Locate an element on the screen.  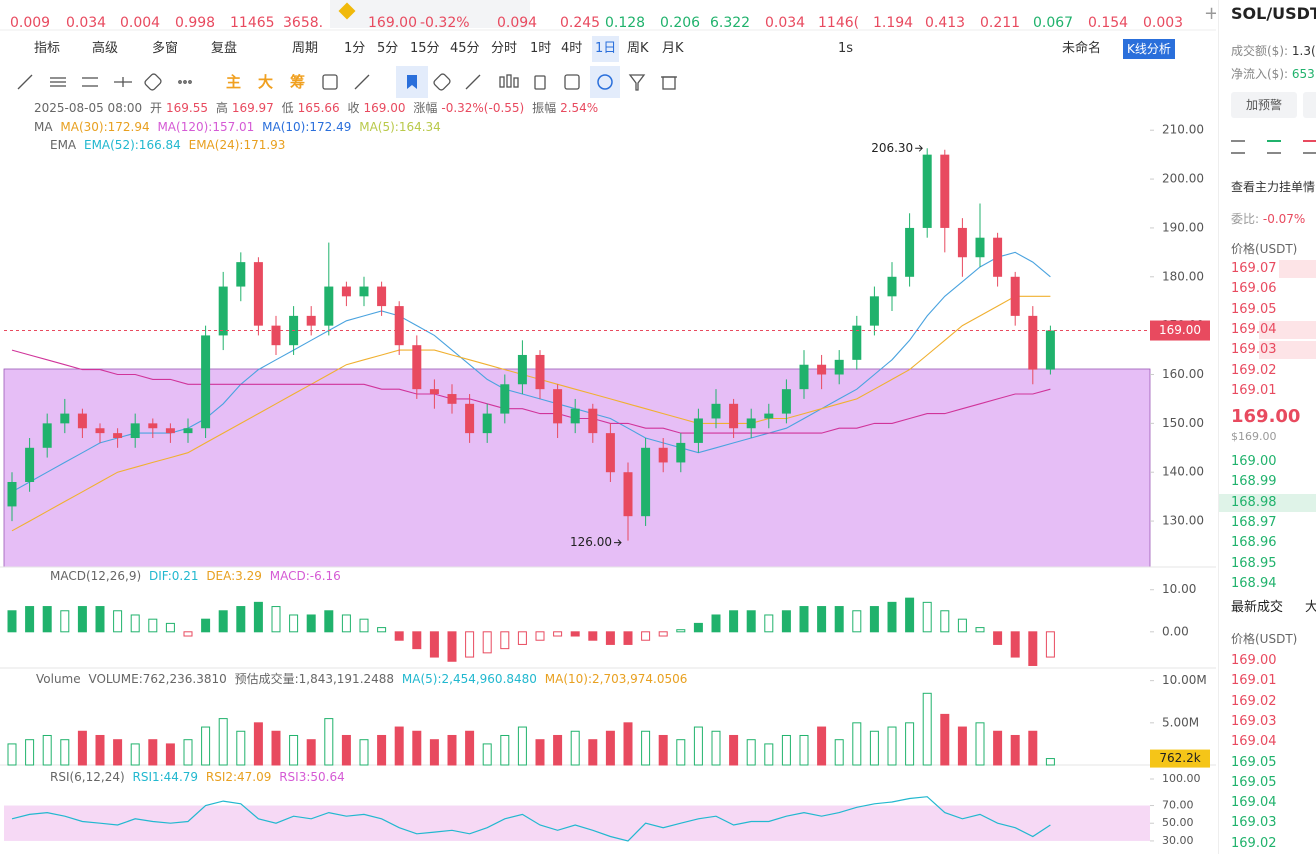
period-active: 1日 is located at coordinates (606, 49).